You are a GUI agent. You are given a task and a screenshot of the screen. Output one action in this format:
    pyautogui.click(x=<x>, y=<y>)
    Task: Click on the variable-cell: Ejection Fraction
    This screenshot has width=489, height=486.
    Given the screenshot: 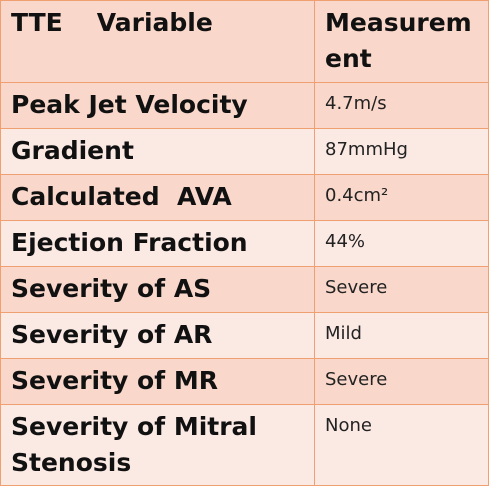 What is the action you would take?
    pyautogui.click(x=158, y=243)
    